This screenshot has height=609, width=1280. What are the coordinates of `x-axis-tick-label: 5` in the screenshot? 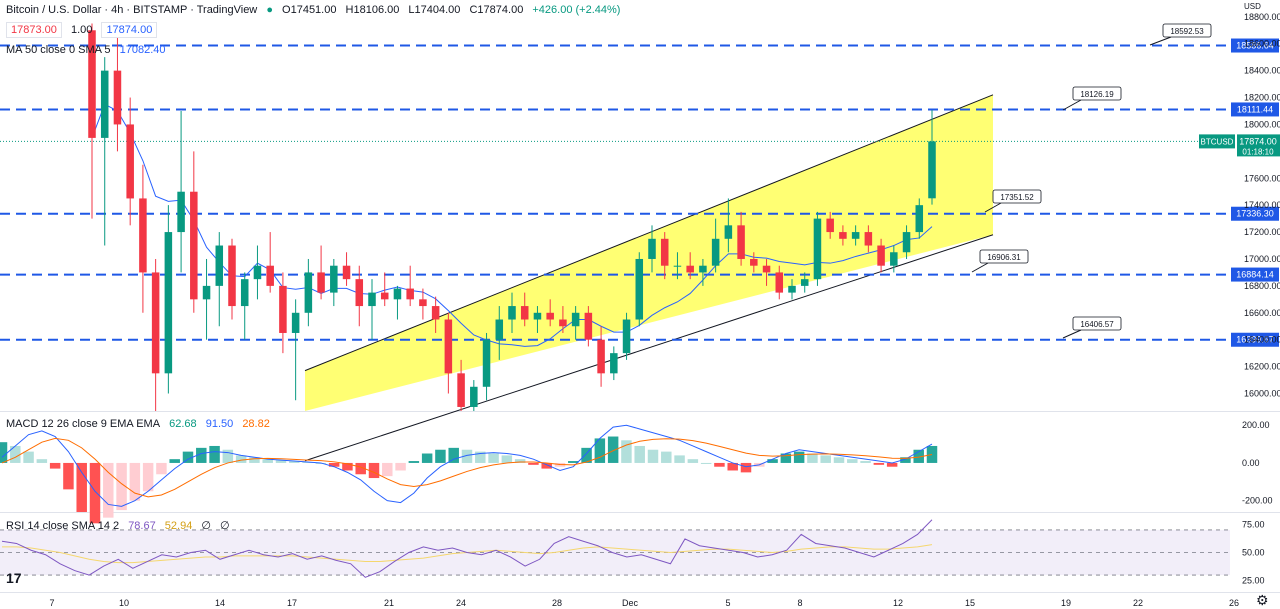 It's located at (727, 603).